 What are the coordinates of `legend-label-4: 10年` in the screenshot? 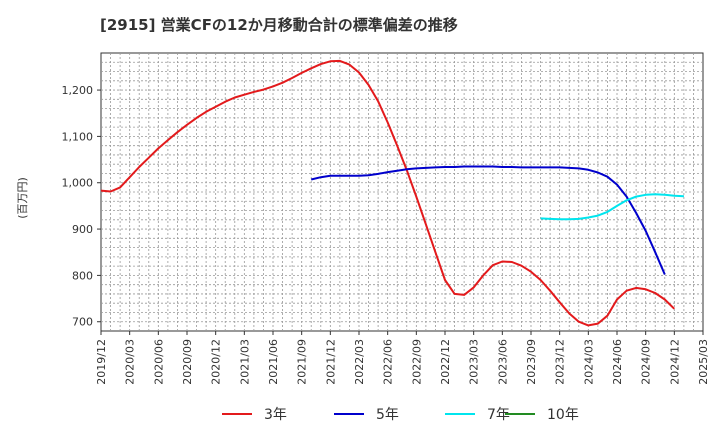 It's located at (563, 415).